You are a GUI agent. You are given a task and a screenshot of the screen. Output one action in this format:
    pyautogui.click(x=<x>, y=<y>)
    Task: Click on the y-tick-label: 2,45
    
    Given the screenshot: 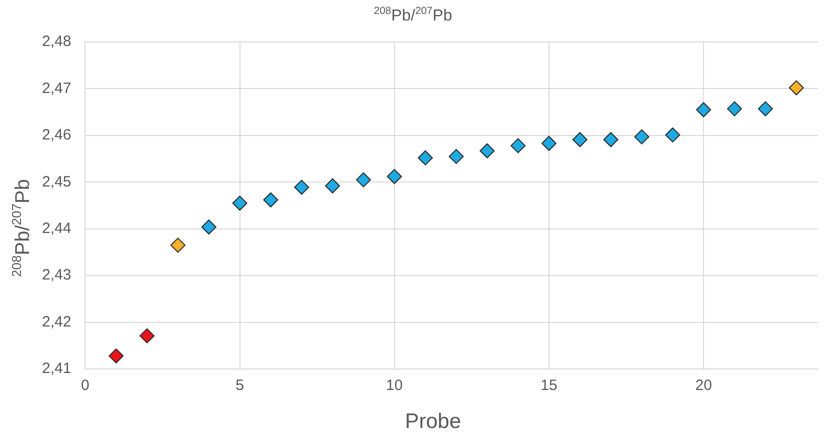 What is the action you would take?
    pyautogui.click(x=57, y=181)
    